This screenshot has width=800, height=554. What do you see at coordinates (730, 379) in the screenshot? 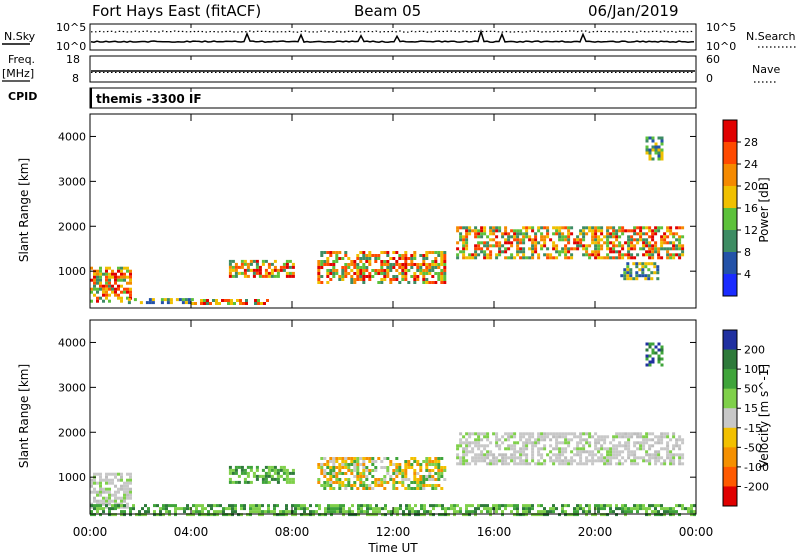
I see `colorbar-swatch` at bounding box center [730, 379].